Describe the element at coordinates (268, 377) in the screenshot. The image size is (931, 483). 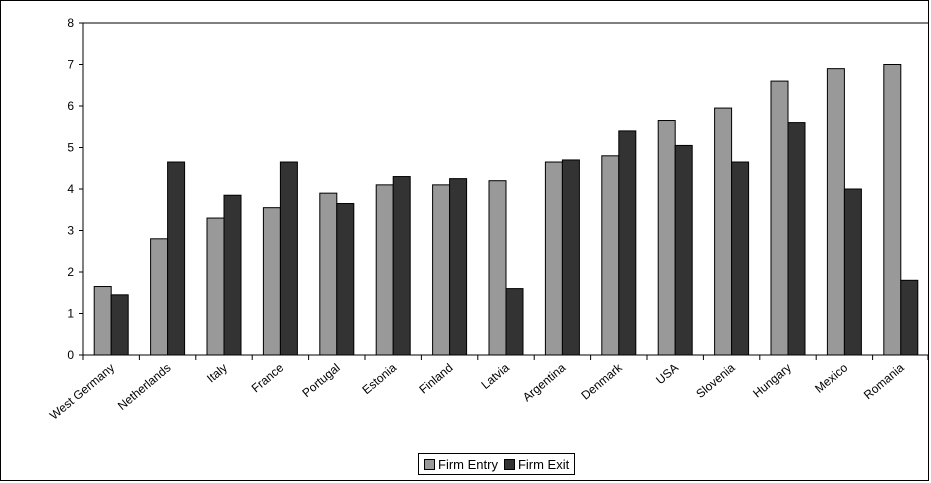
I see `x-tick-label: France` at that location.